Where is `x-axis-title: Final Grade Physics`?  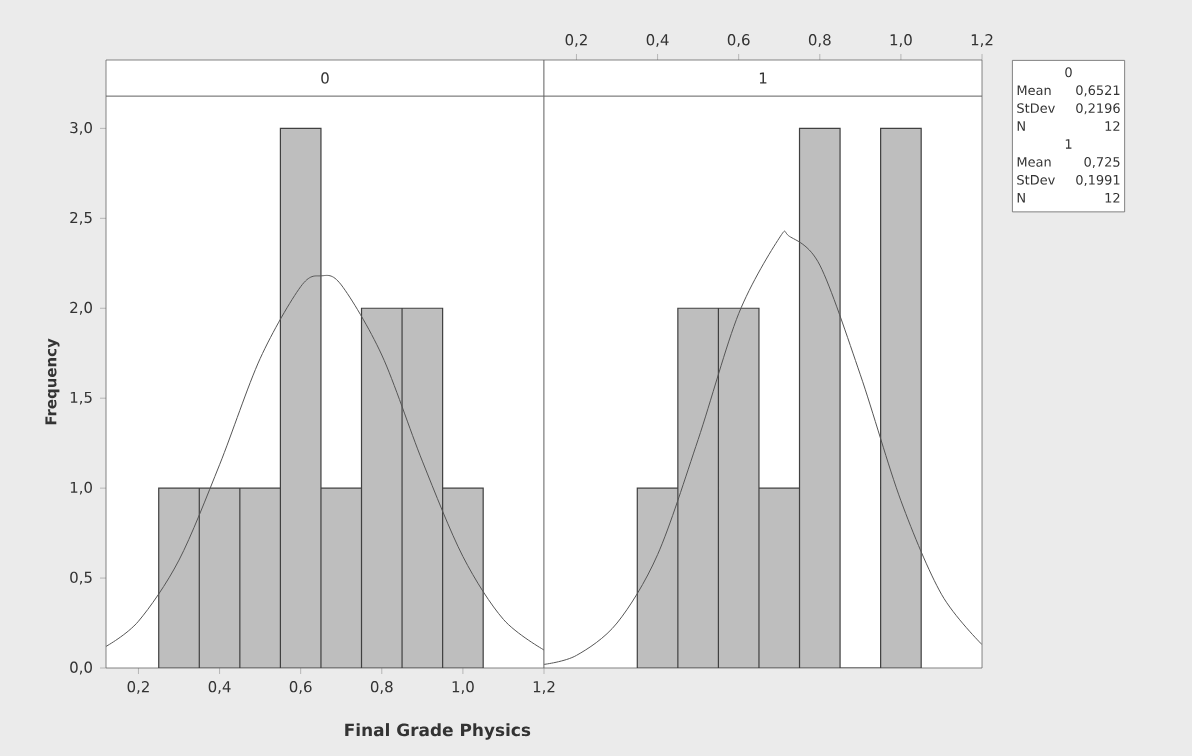
x-axis-title: Final Grade Physics is located at coordinates (438, 731).